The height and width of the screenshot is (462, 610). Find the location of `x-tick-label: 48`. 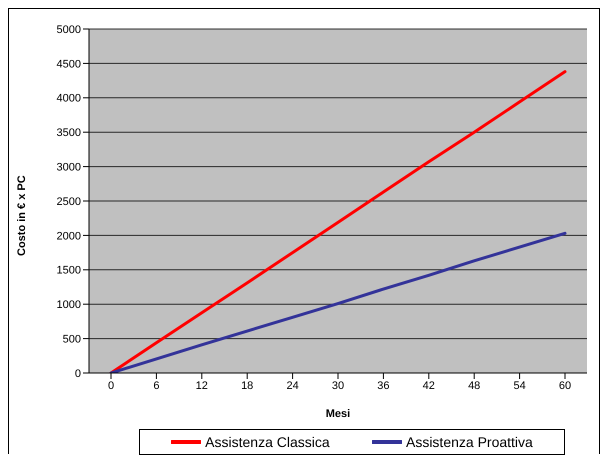

x-tick-label: 48 is located at coordinates (474, 386).